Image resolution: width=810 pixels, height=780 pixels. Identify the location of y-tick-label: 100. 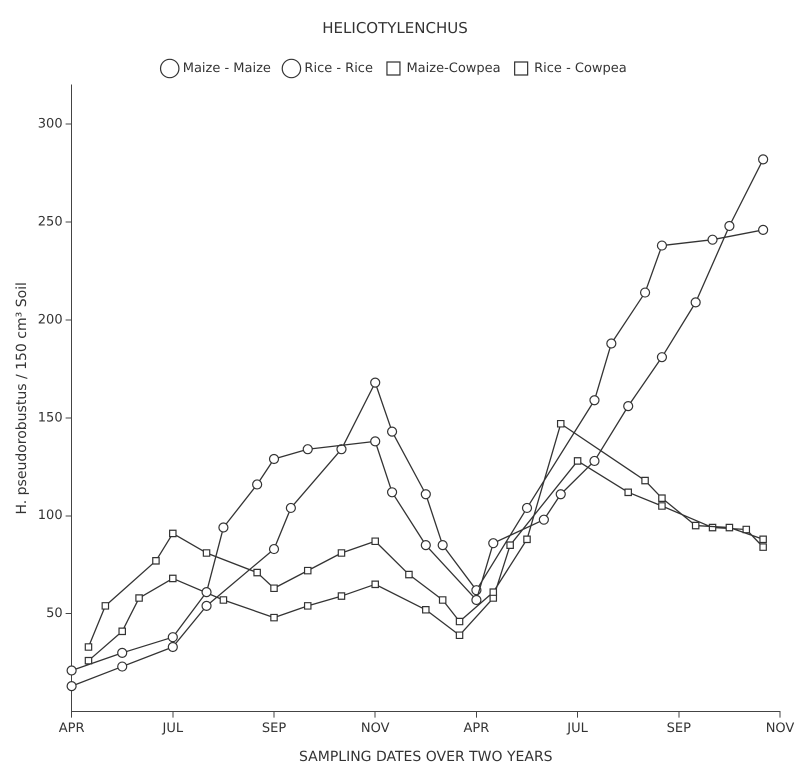
(50, 516).